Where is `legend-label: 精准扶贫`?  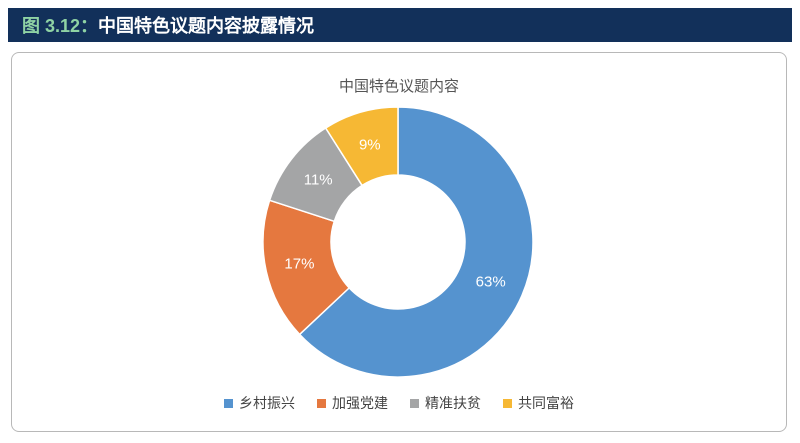
legend-label: 精准扶贫 is located at coordinates (453, 404).